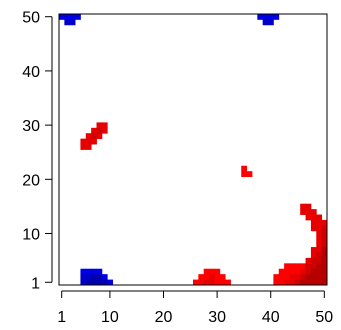 The height and width of the screenshot is (330, 341). What do you see at coordinates (61, 317) in the screenshot?
I see `x-tick-label: 1` at bounding box center [61, 317].